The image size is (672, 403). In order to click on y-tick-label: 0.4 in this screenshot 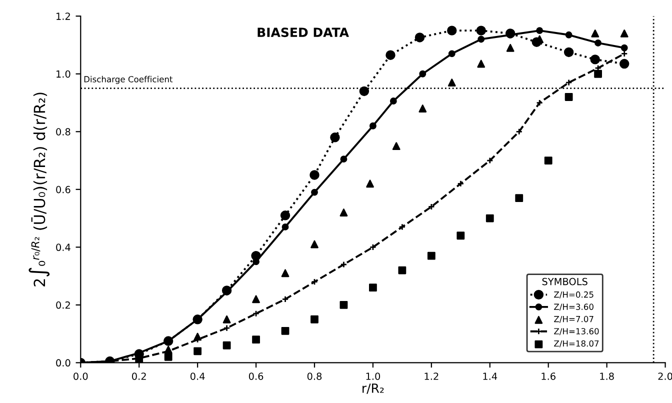, I will do `click(63, 248)`.